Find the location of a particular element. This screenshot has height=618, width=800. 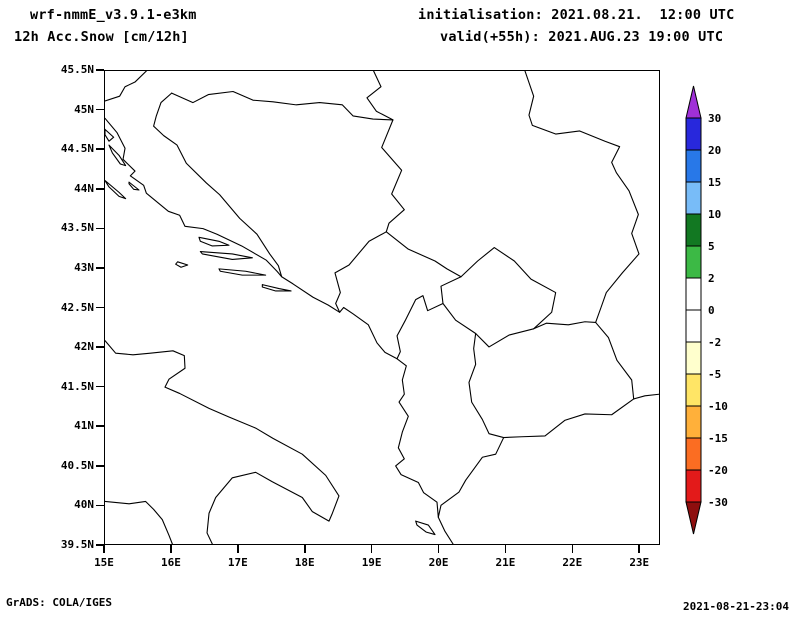

lat-tick-label: 42.5N is located at coordinates (77, 307).